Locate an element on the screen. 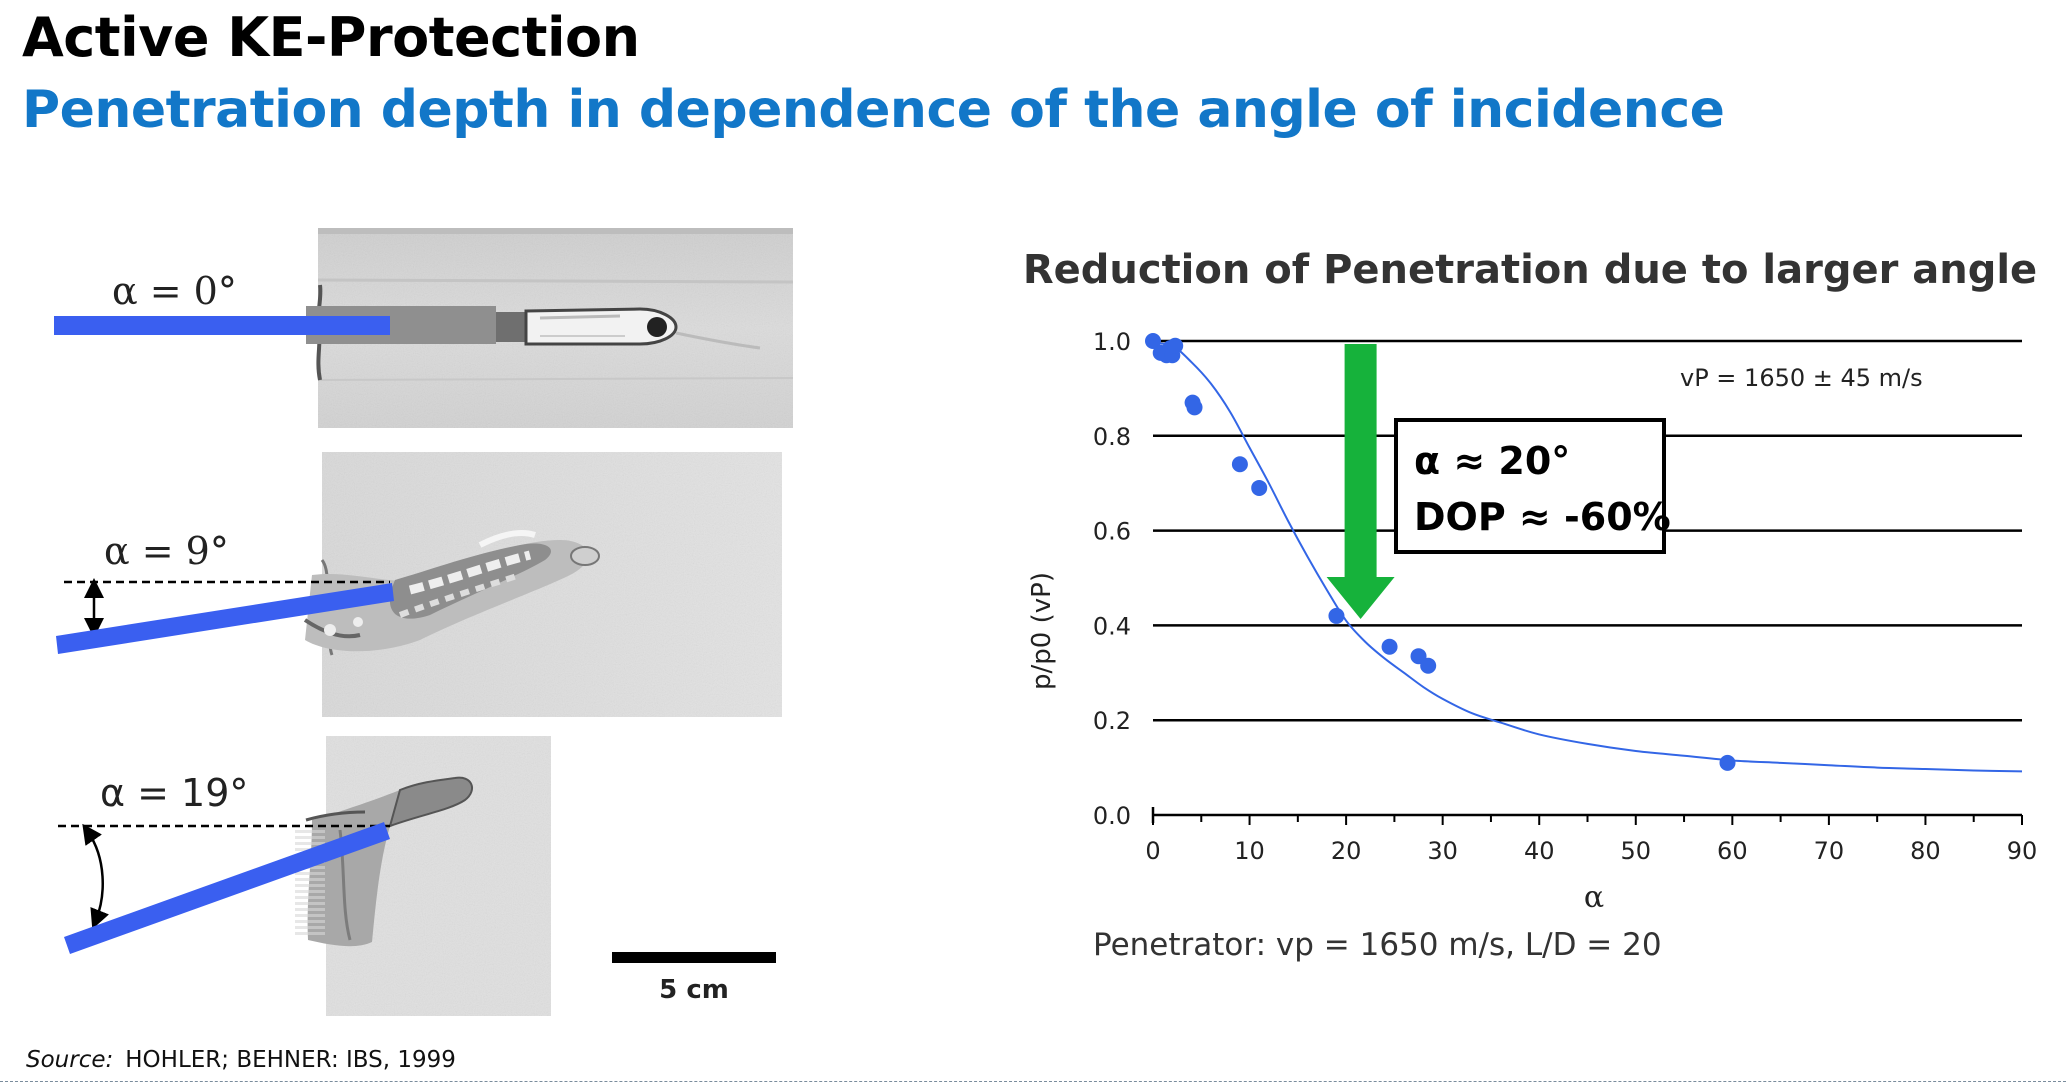 The image size is (2066, 1083). x-axis-label: α is located at coordinates (1594, 897).